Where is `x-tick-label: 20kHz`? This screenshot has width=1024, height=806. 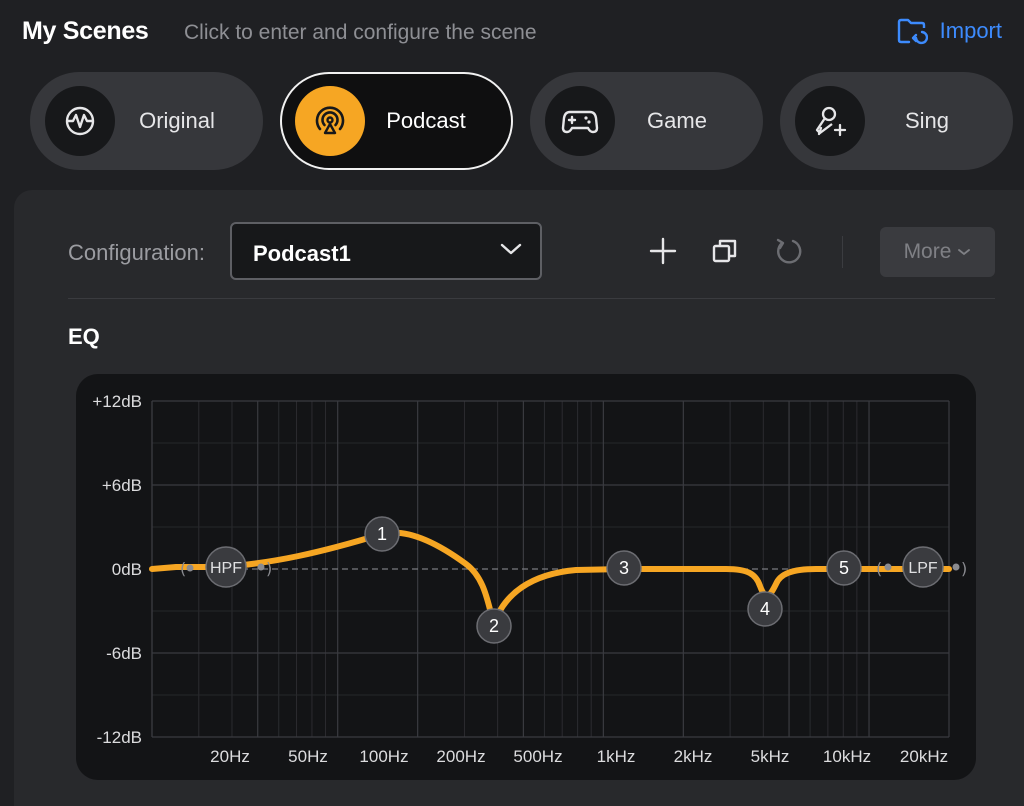
x-tick-label: 20kHz is located at coordinates (924, 756).